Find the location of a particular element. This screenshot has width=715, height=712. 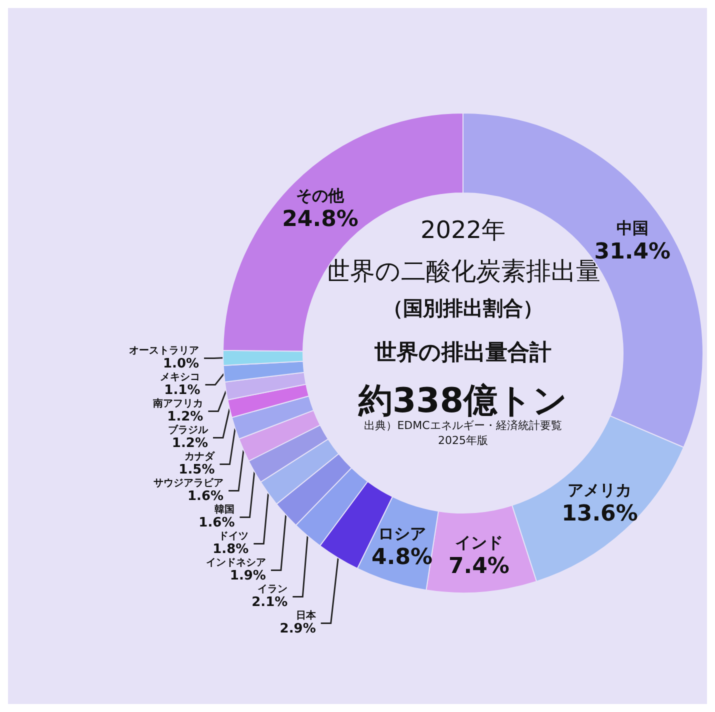

slice-label: 韓国 is located at coordinates (224, 510).